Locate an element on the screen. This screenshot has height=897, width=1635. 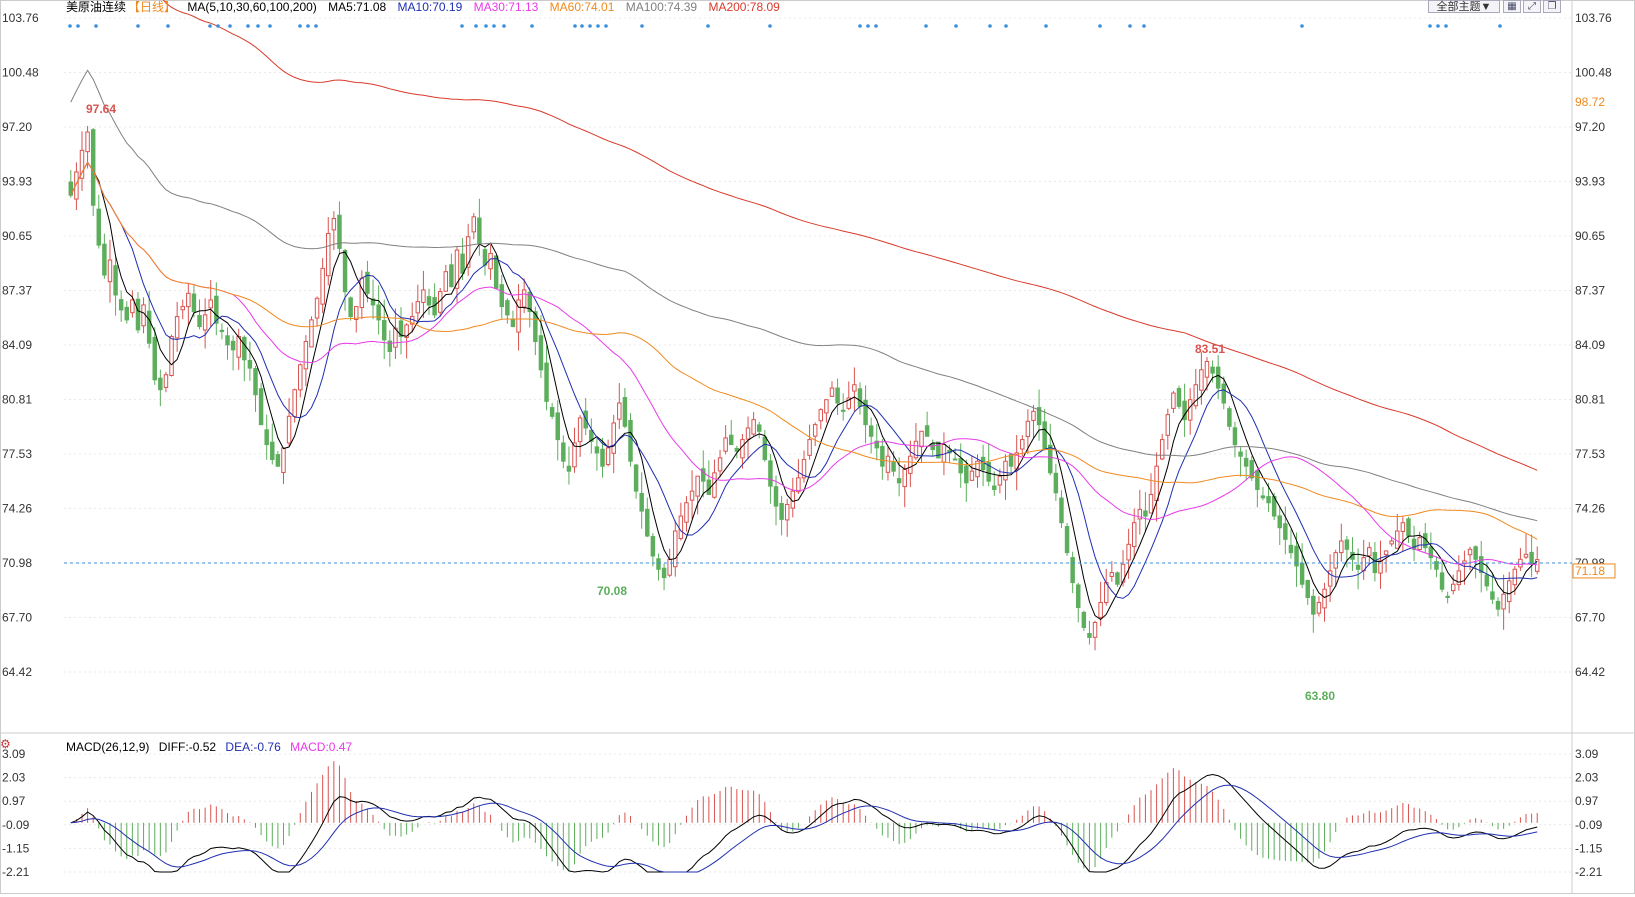
low-annotation: 70.08 is located at coordinates (612, 591).